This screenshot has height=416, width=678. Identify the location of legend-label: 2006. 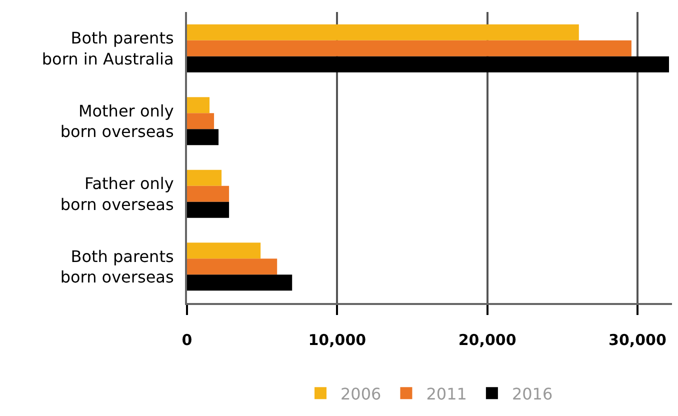
(361, 394).